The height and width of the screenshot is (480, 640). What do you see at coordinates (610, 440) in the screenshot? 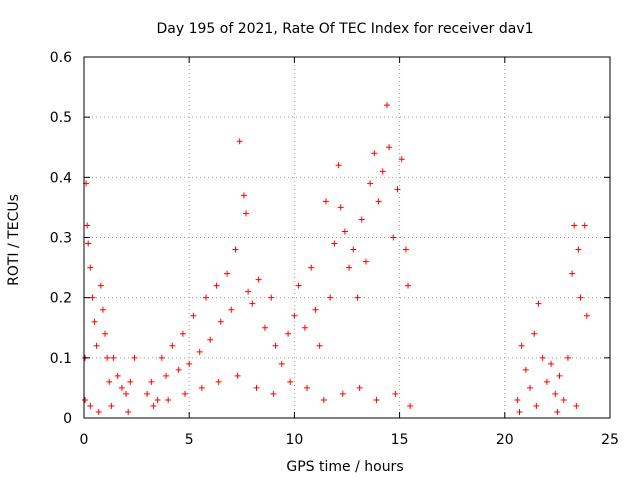
I see `x-tick-label: 25` at bounding box center [610, 440].